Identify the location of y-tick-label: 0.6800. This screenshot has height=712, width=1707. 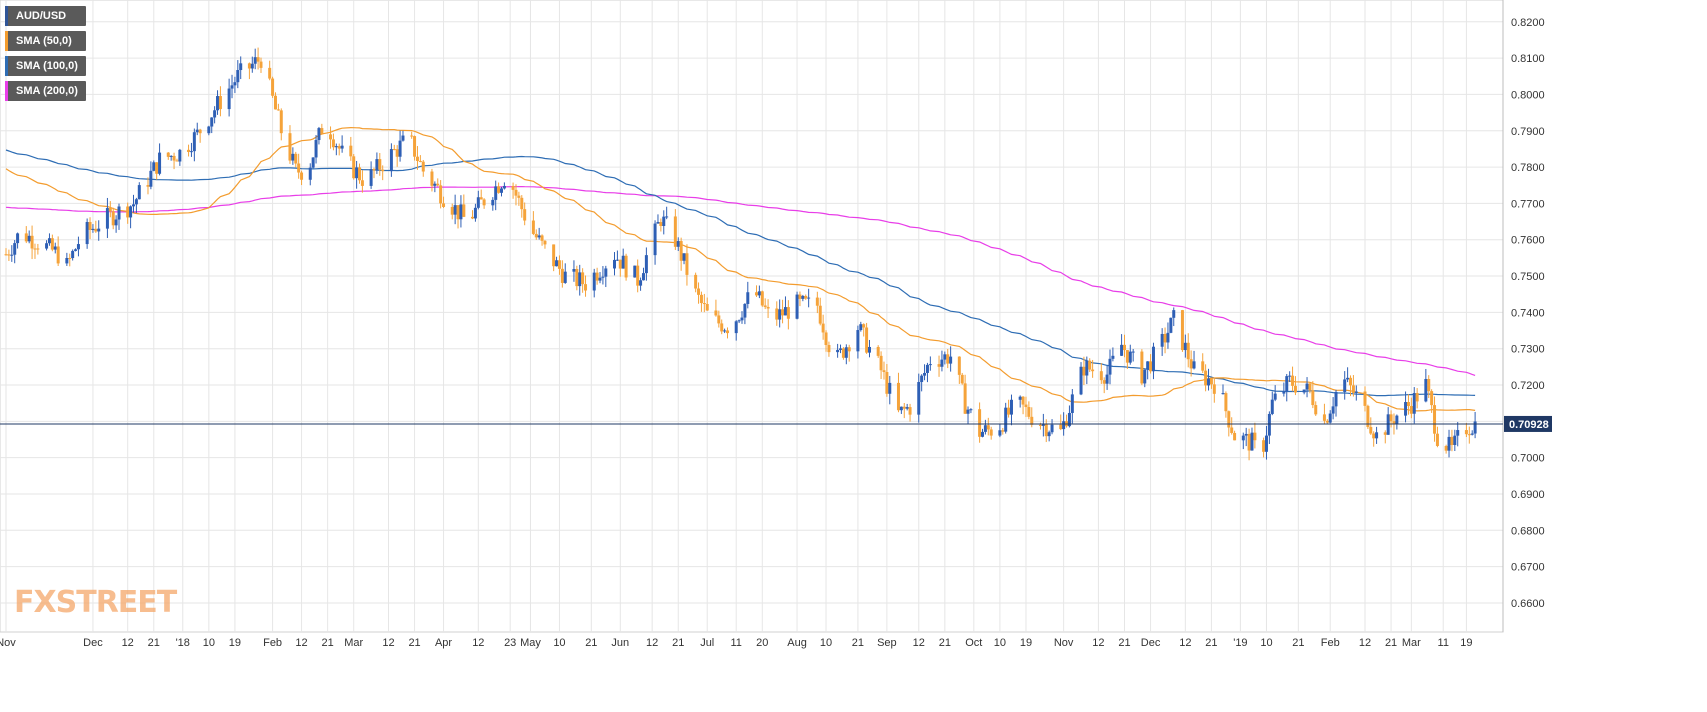
(1528, 531).